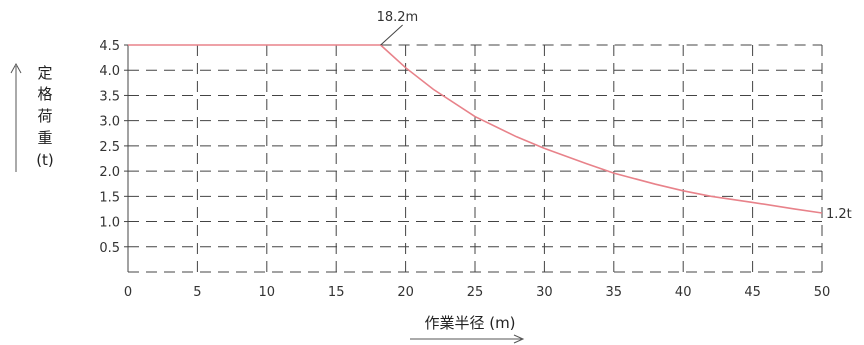  What do you see at coordinates (197, 292) in the screenshot?
I see `x-tick-label-5: 5` at bounding box center [197, 292].